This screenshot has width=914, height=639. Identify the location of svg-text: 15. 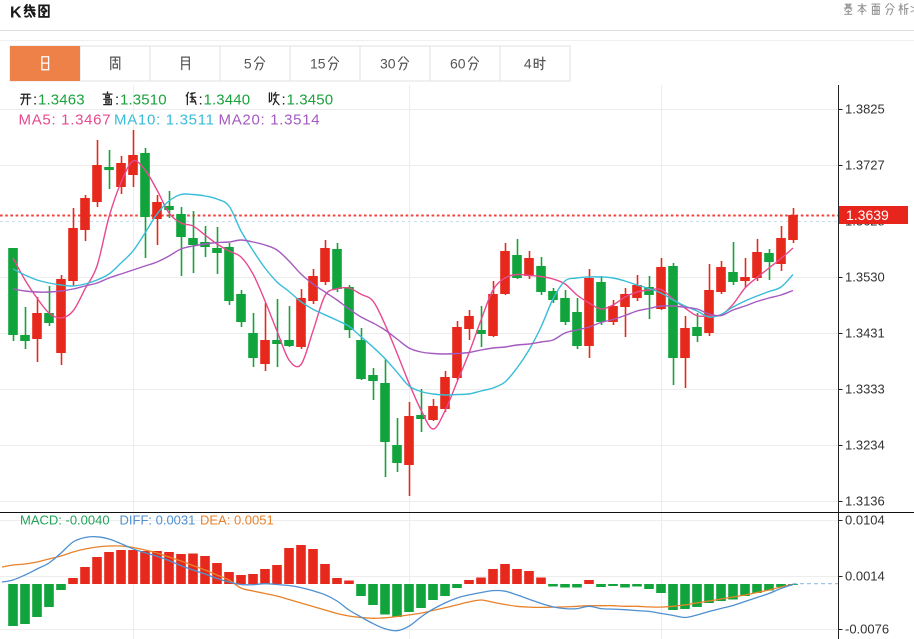
(318, 64).